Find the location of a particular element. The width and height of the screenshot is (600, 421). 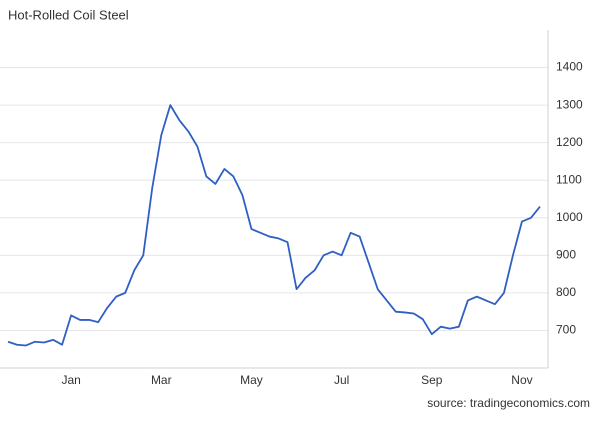

x-tick-label: May is located at coordinates (251, 380).